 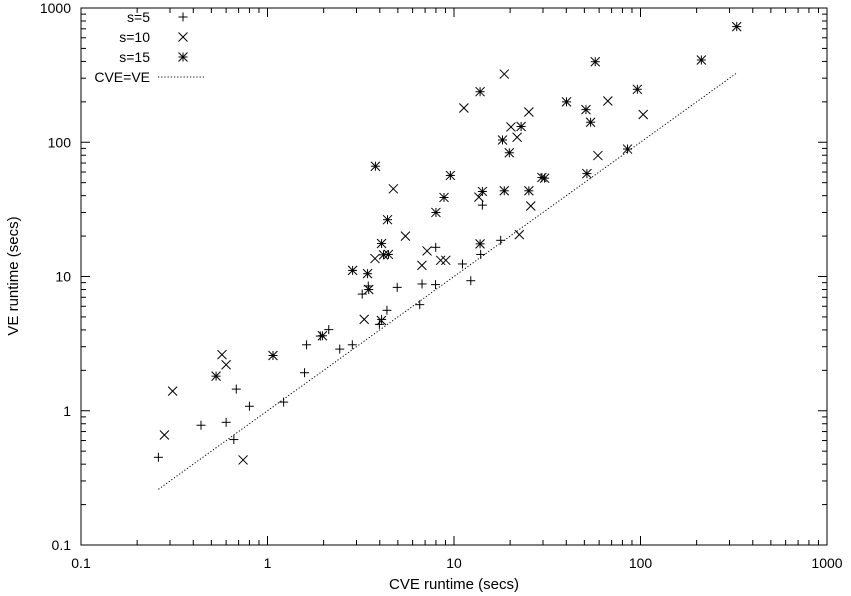 I want to click on y-tick-label: 1000, so click(x=55, y=8).